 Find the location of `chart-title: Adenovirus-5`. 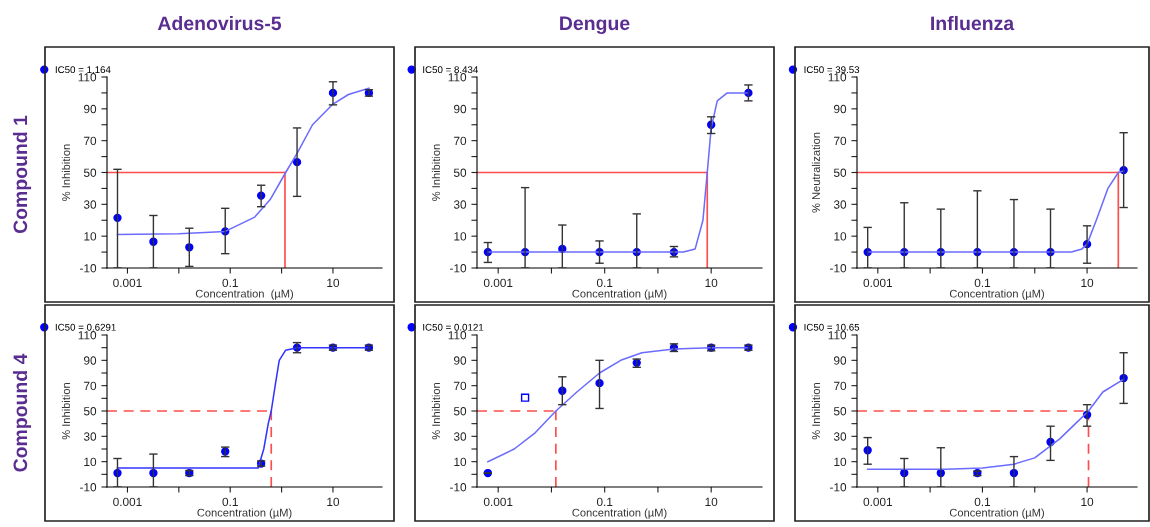

chart-title: Adenovirus-5 is located at coordinates (219, 23).